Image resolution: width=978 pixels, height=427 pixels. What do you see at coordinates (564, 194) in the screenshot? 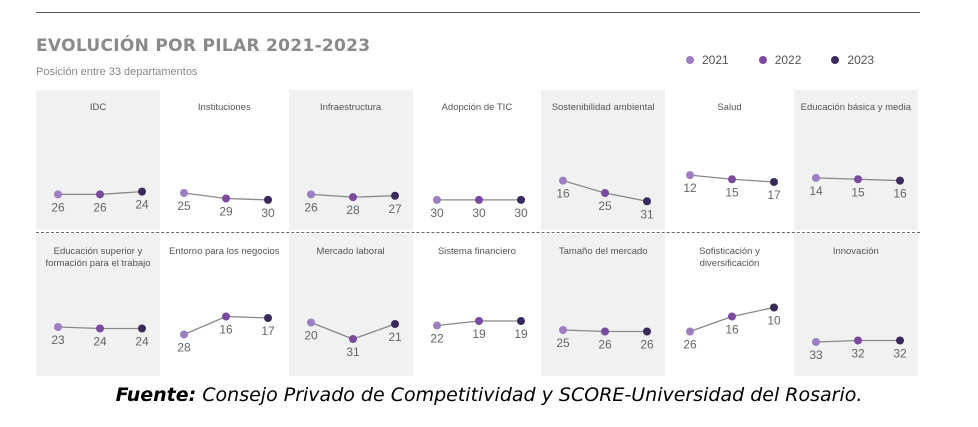
I see `data-label-2021: 16` at bounding box center [564, 194].